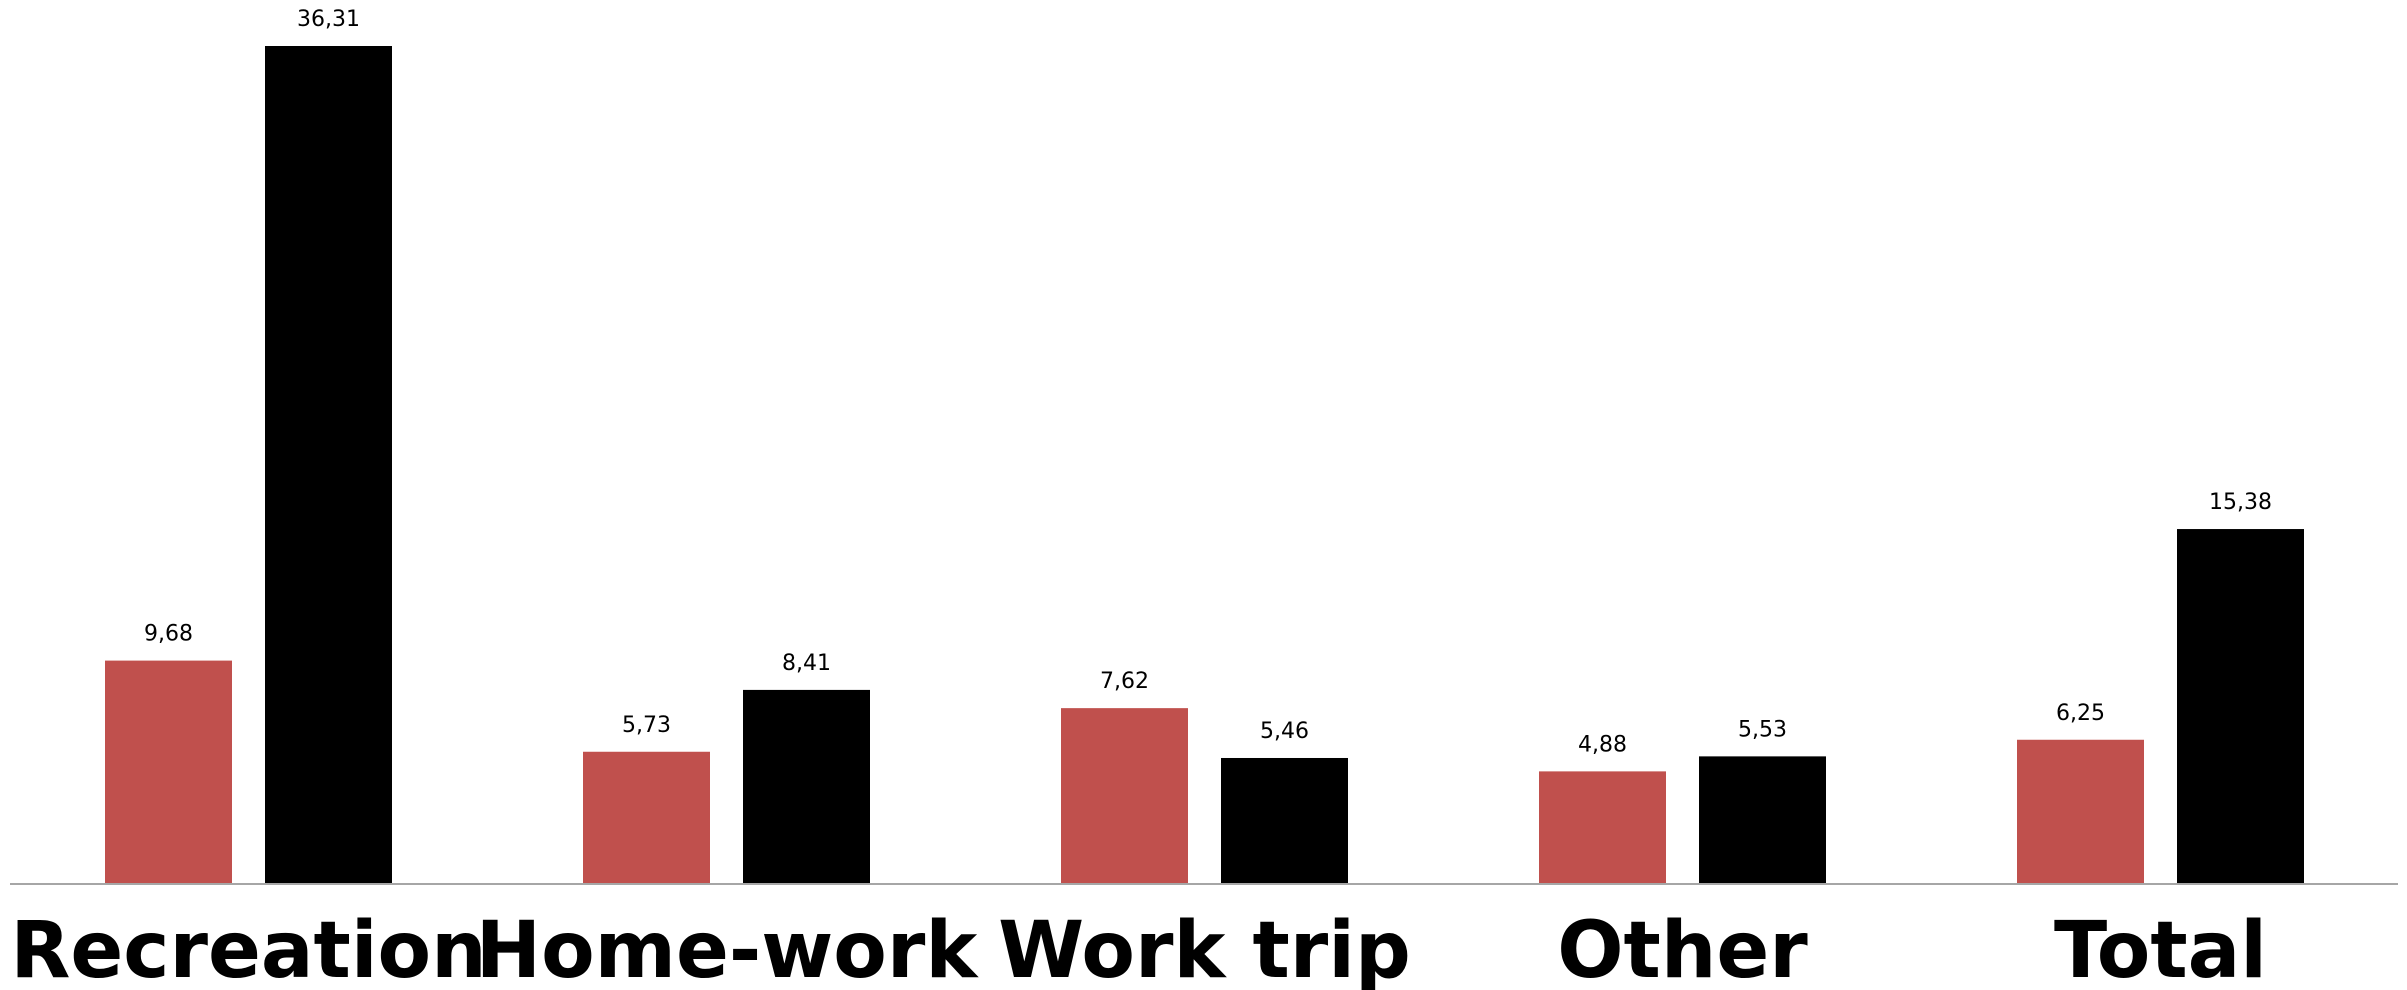  Describe the element at coordinates (168, 634) in the screenshot. I see `value-label: 9,68` at that location.